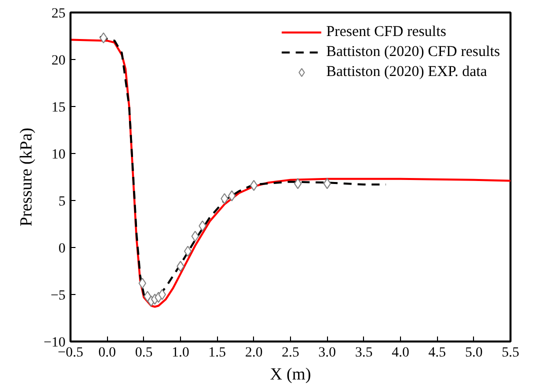 Image resolution: width=550 pixels, height=386 pixels. I want to click on y-tick-label: −5, so click(58, 296).